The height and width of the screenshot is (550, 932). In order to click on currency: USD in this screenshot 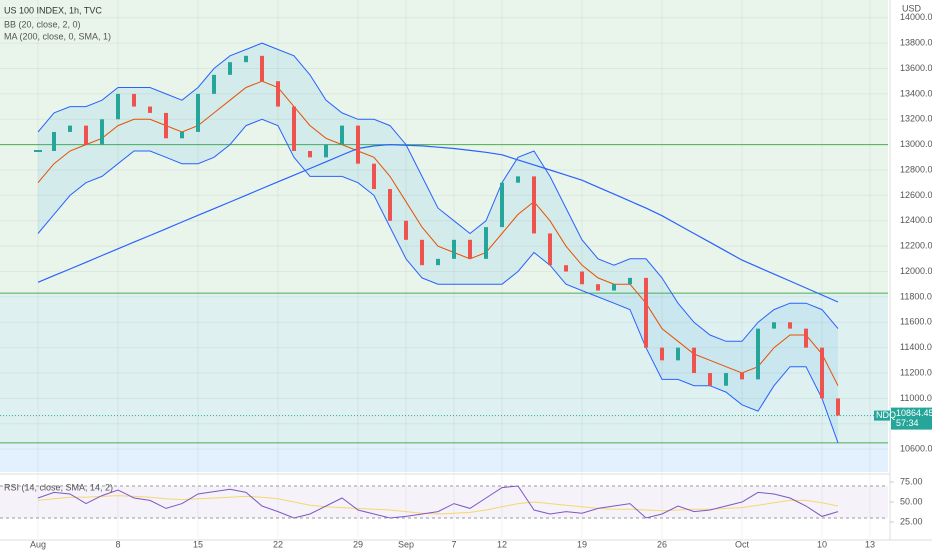, I will do `click(912, 8)`.